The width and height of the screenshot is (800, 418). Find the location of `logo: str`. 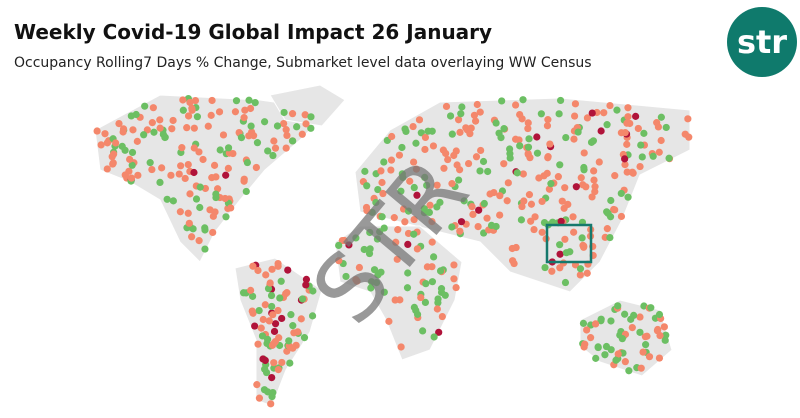

logo: str is located at coordinates (762, 42).